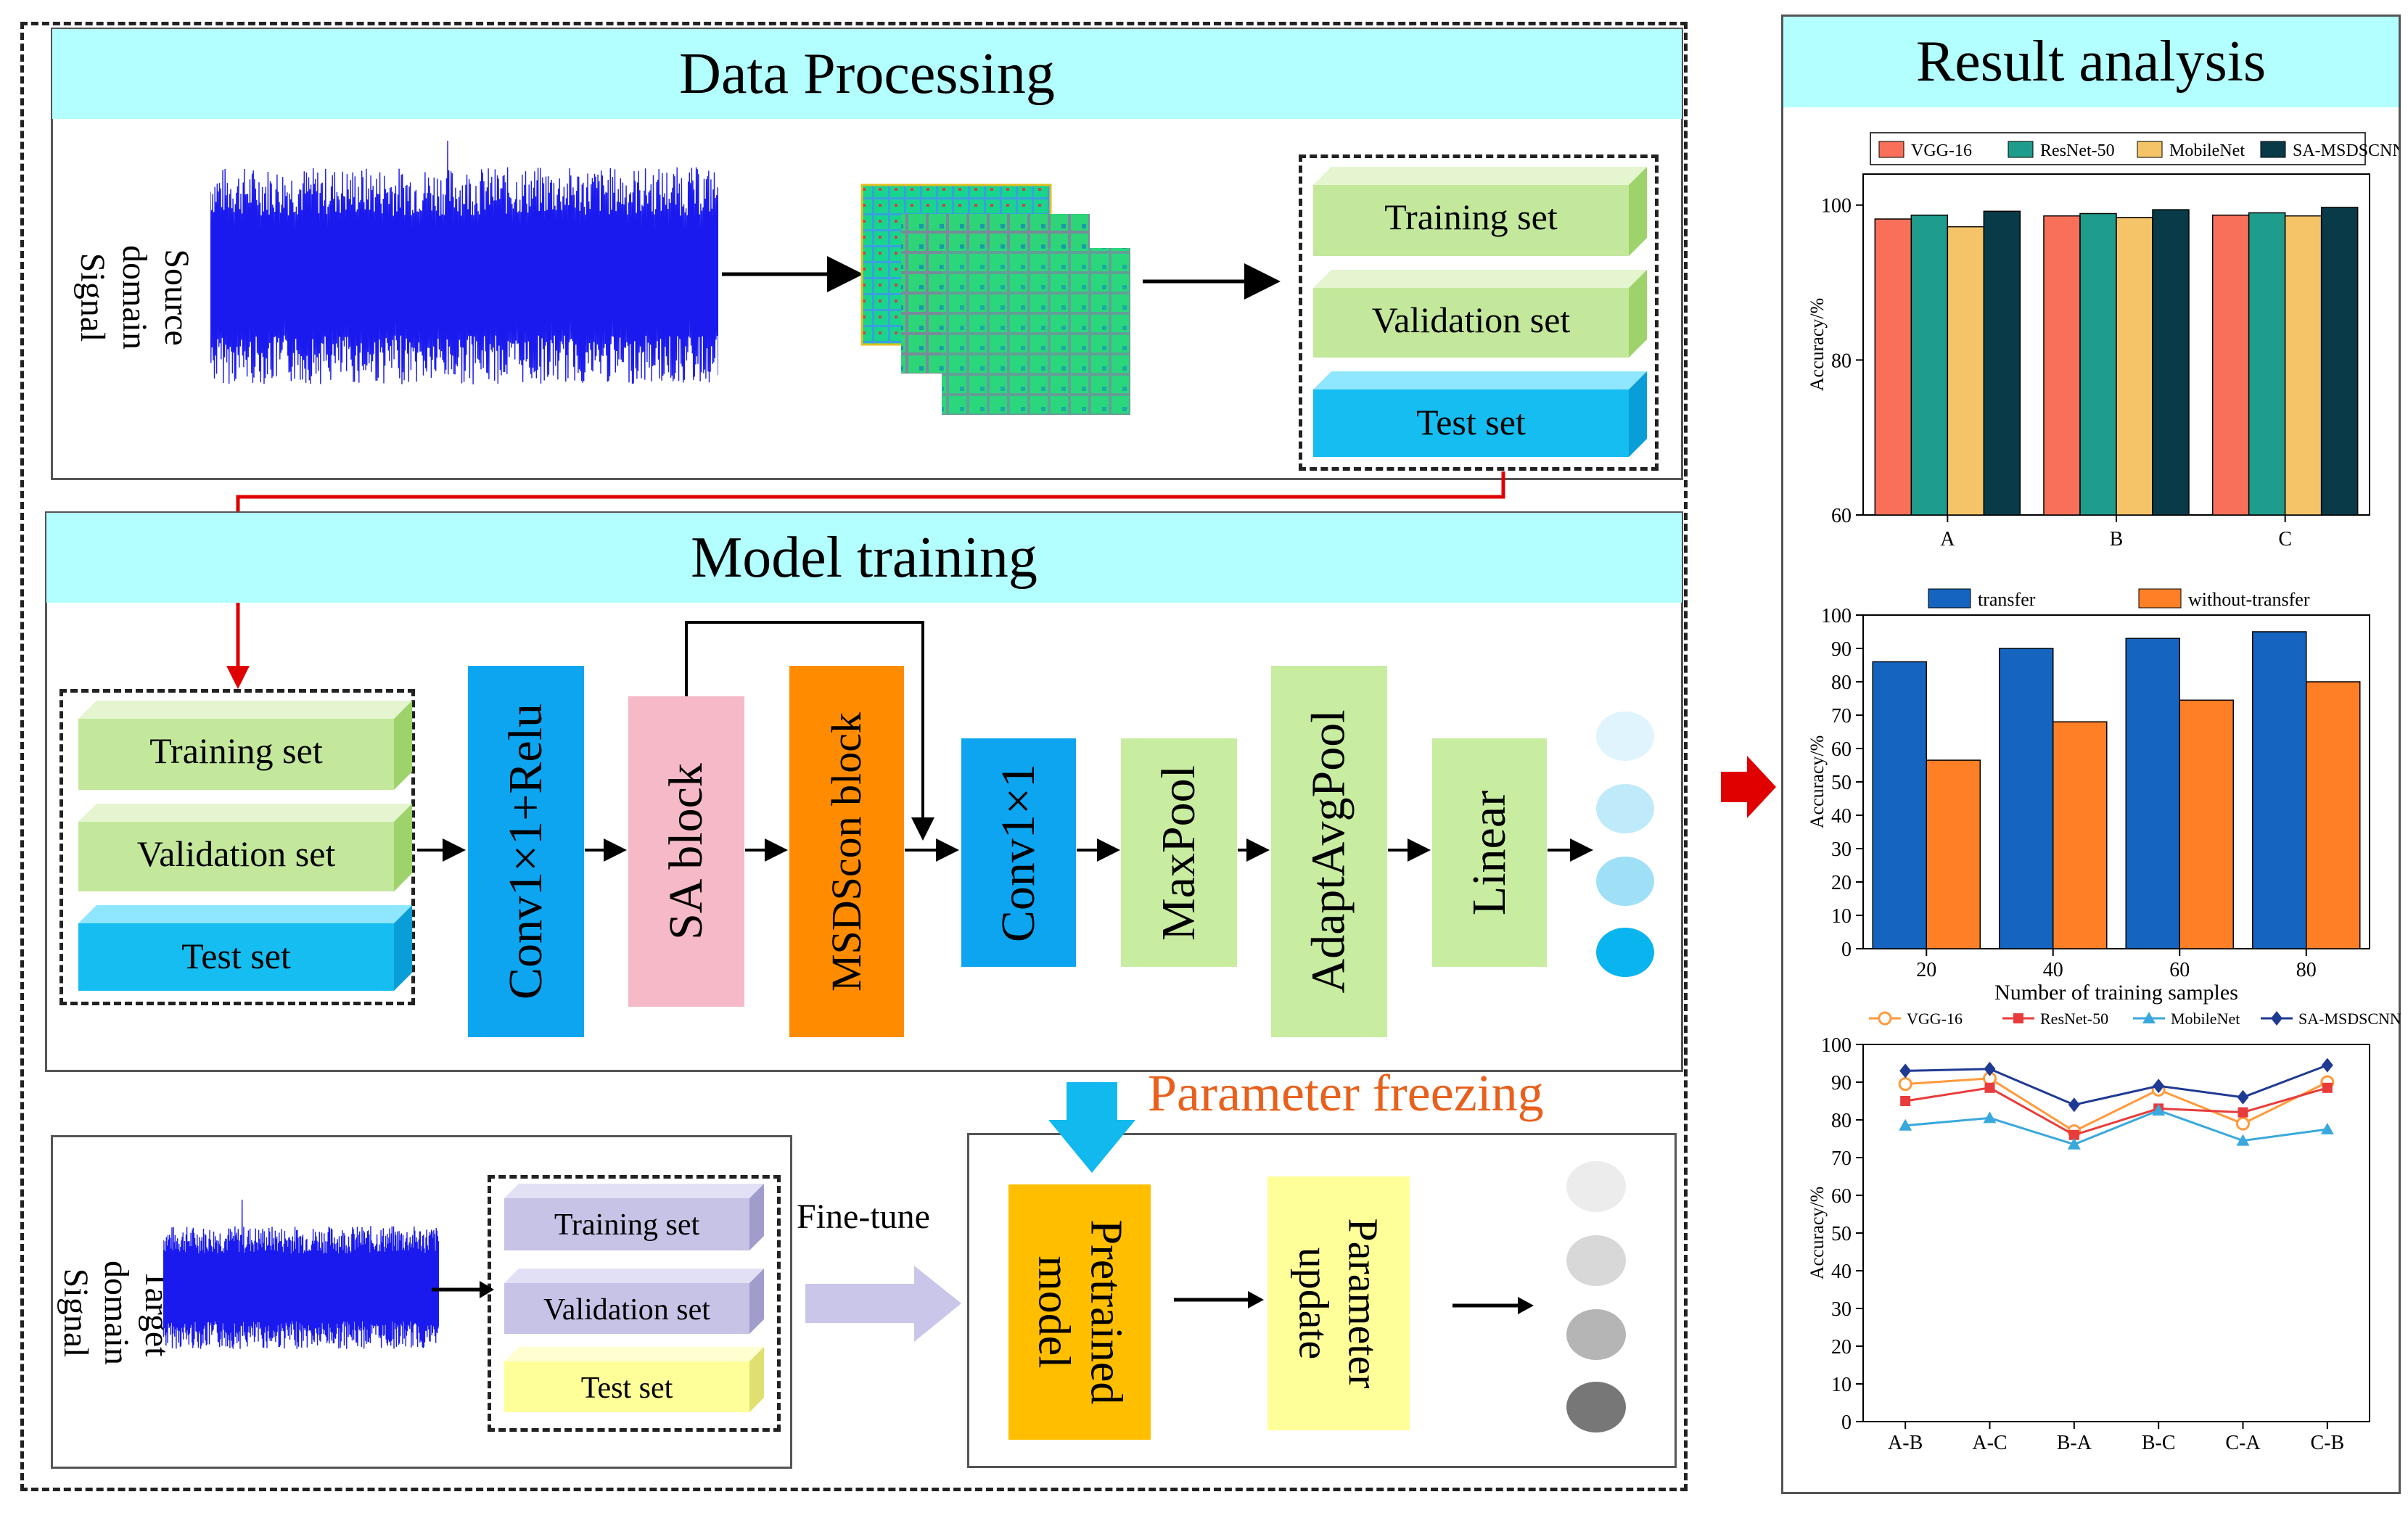 Image resolution: width=2408 pixels, height=1513 pixels. What do you see at coordinates (2073, 1134) in the screenshot?
I see `point-ResNet-50-B-A` at bounding box center [2073, 1134].